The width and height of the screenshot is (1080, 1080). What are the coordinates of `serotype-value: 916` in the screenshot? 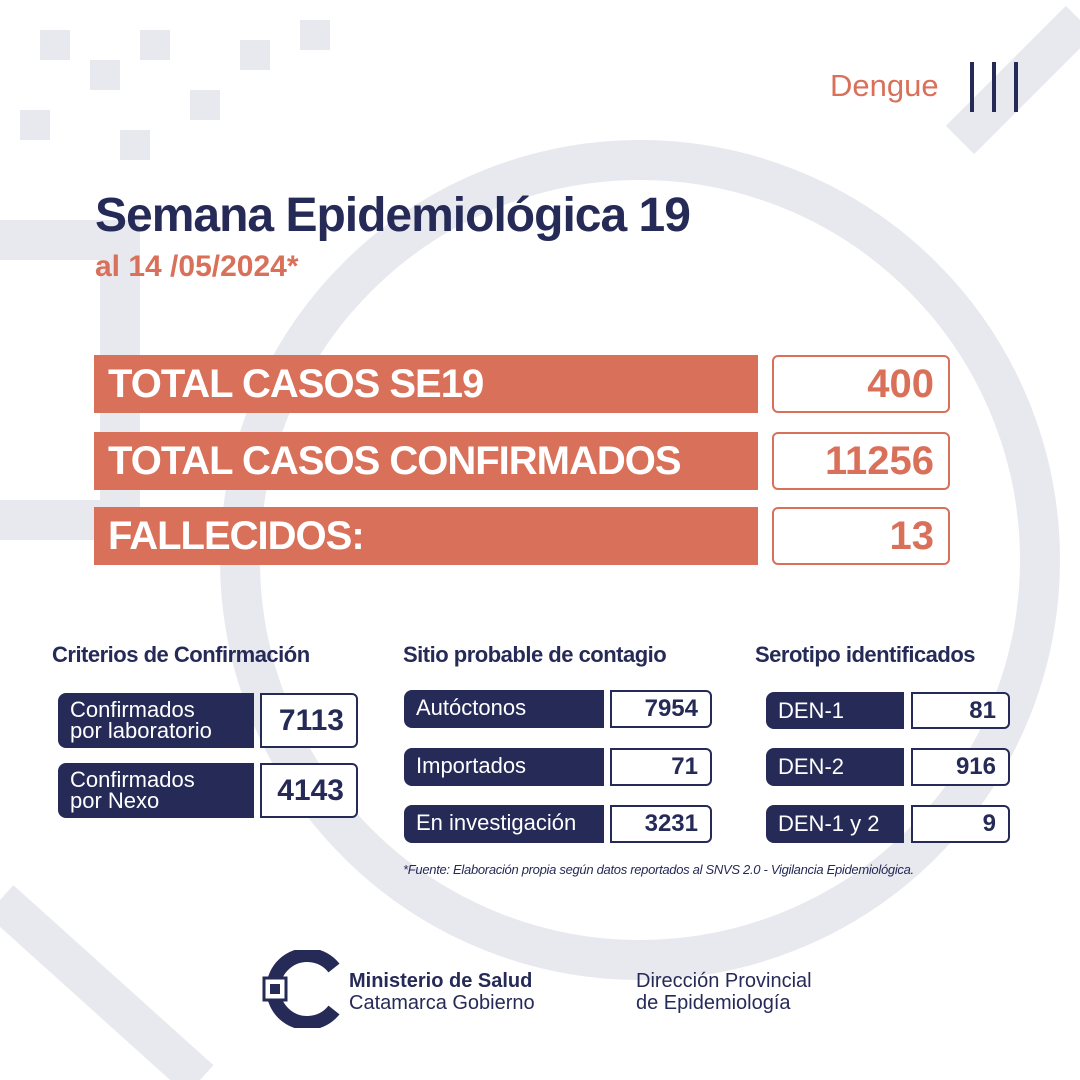 It's located at (960, 767).